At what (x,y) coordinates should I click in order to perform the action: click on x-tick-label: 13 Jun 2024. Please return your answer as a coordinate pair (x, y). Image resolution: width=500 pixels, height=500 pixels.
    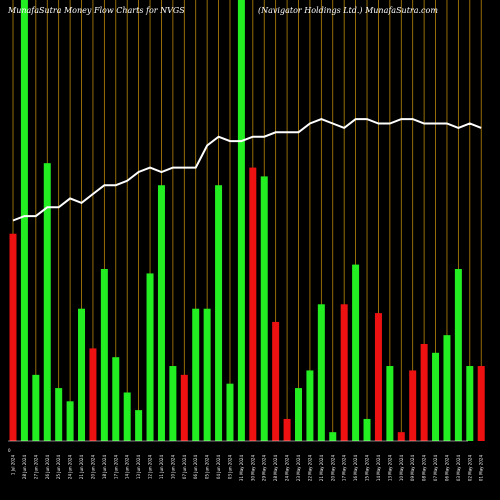
    Looking at the image, I should click on (138, 467).